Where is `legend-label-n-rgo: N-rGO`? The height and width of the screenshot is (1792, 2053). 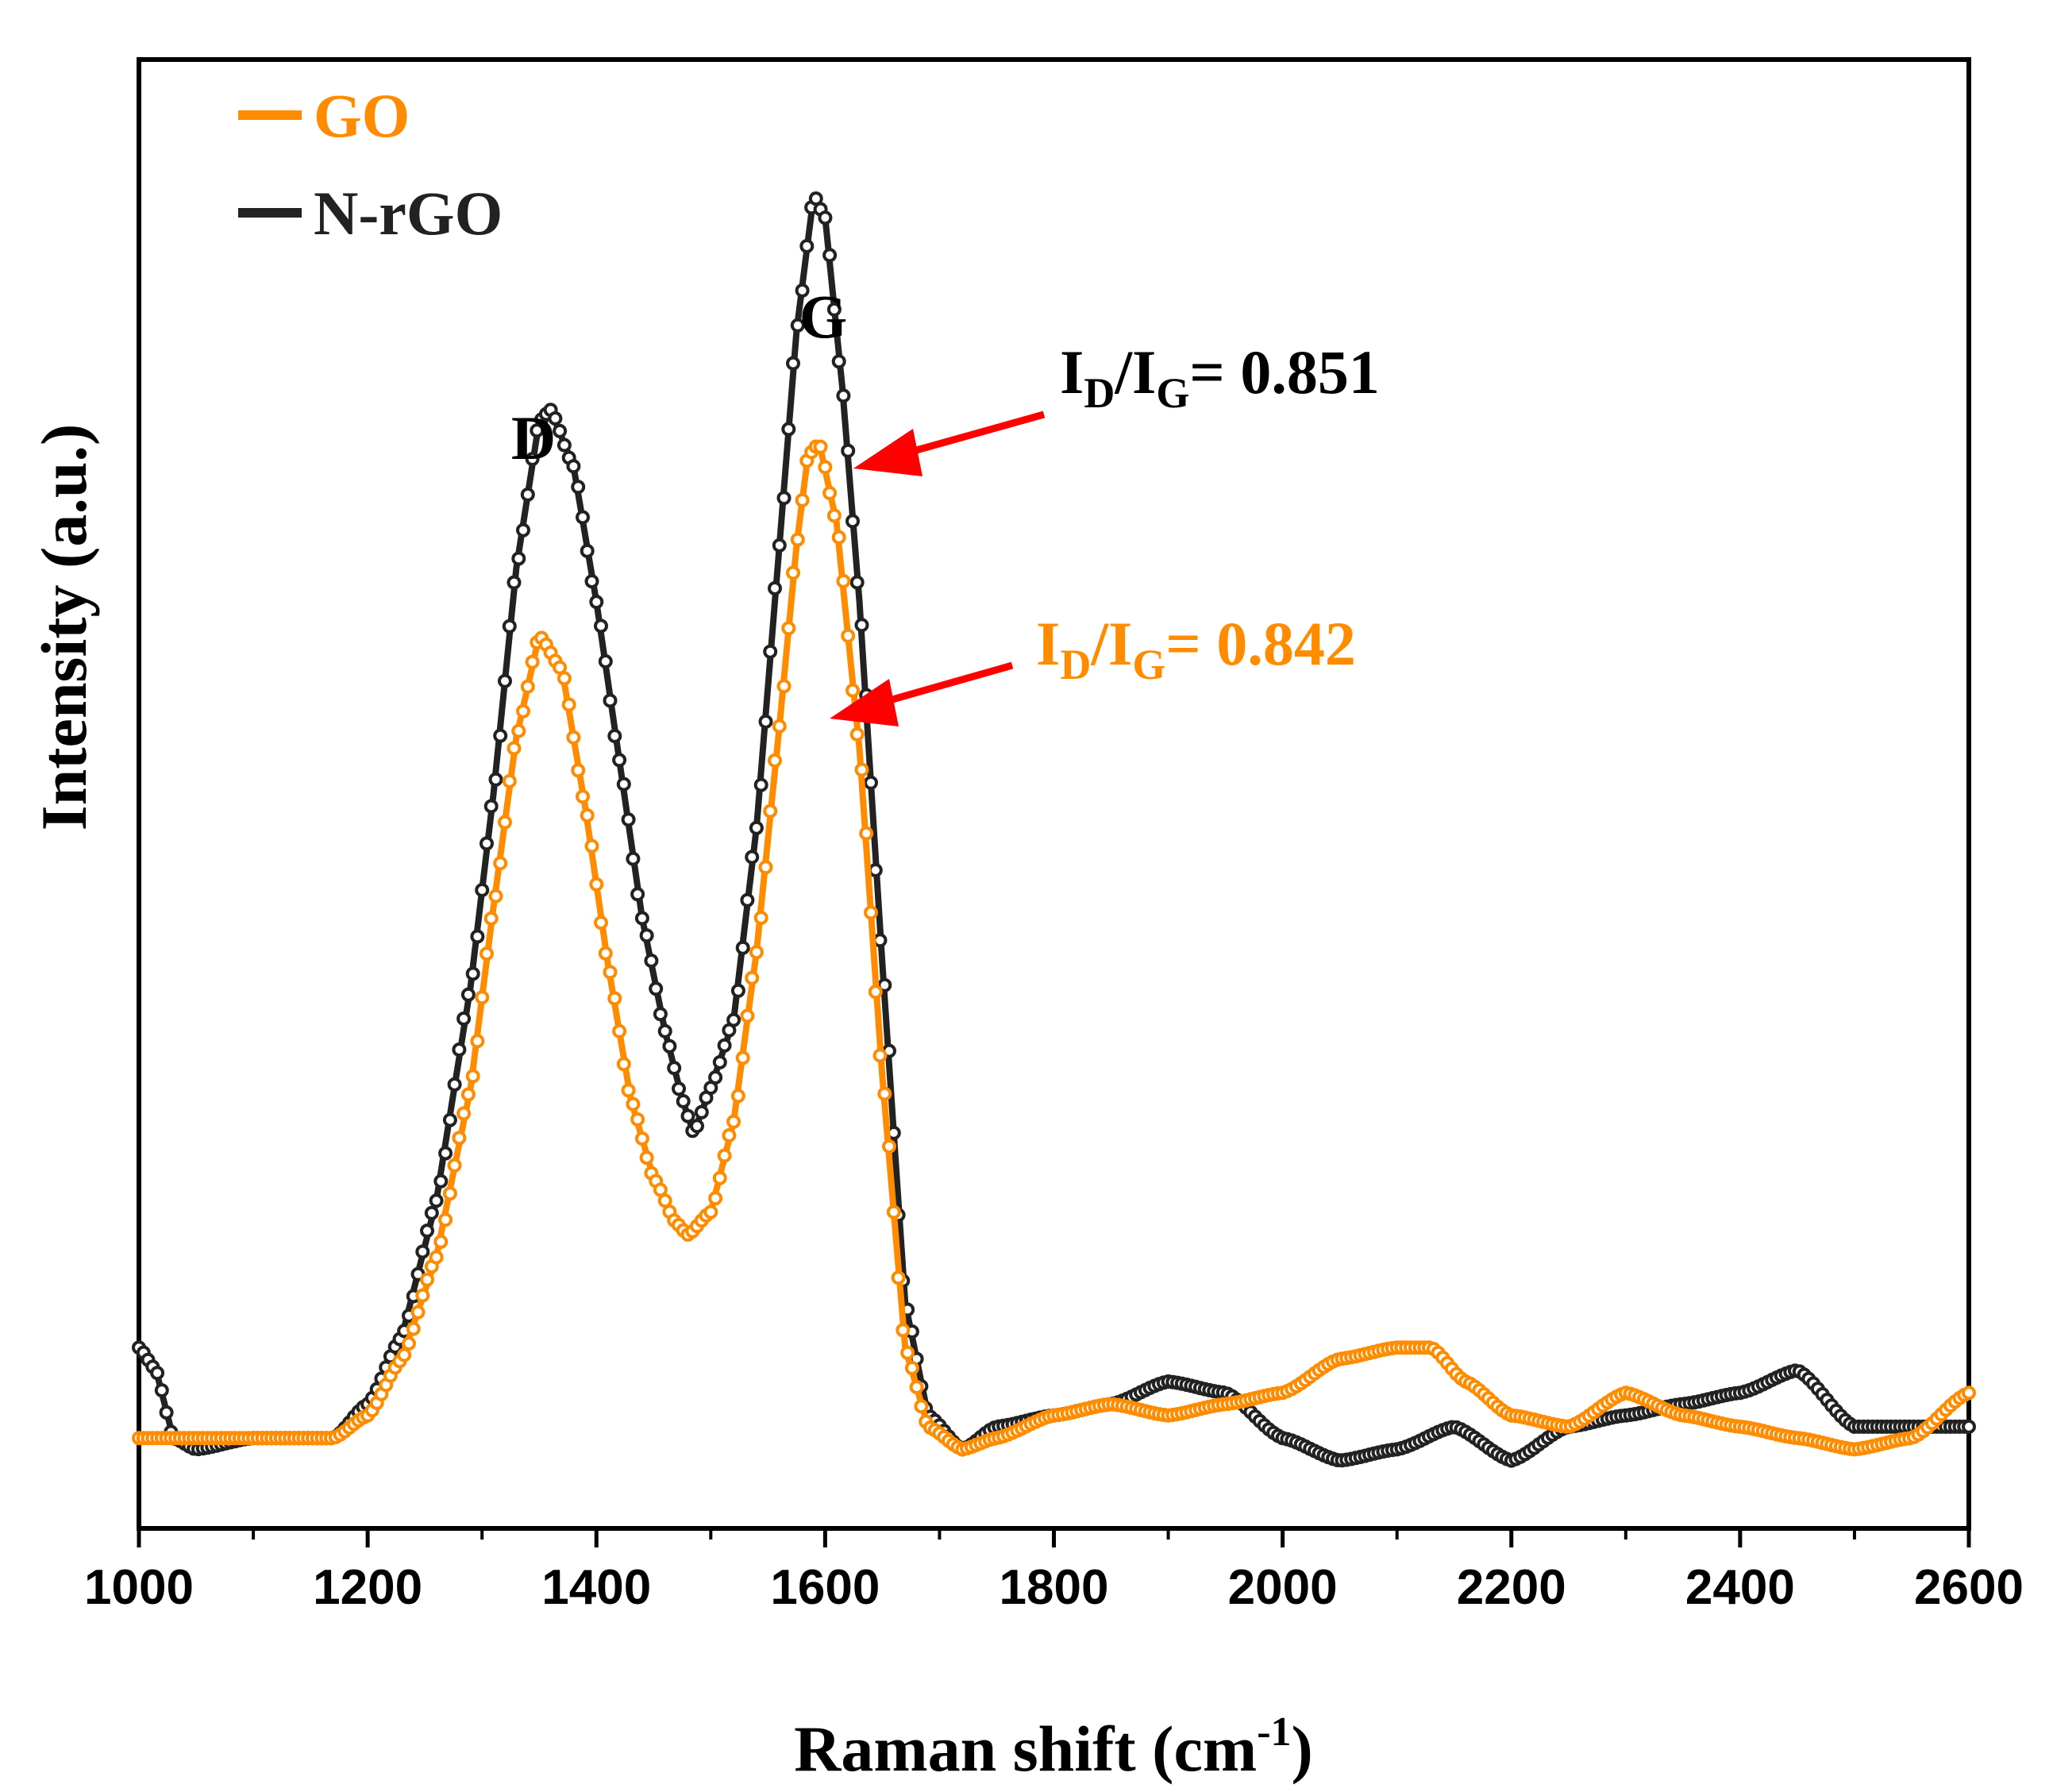
legend-label-n-rgo: N-rGO is located at coordinates (408, 213).